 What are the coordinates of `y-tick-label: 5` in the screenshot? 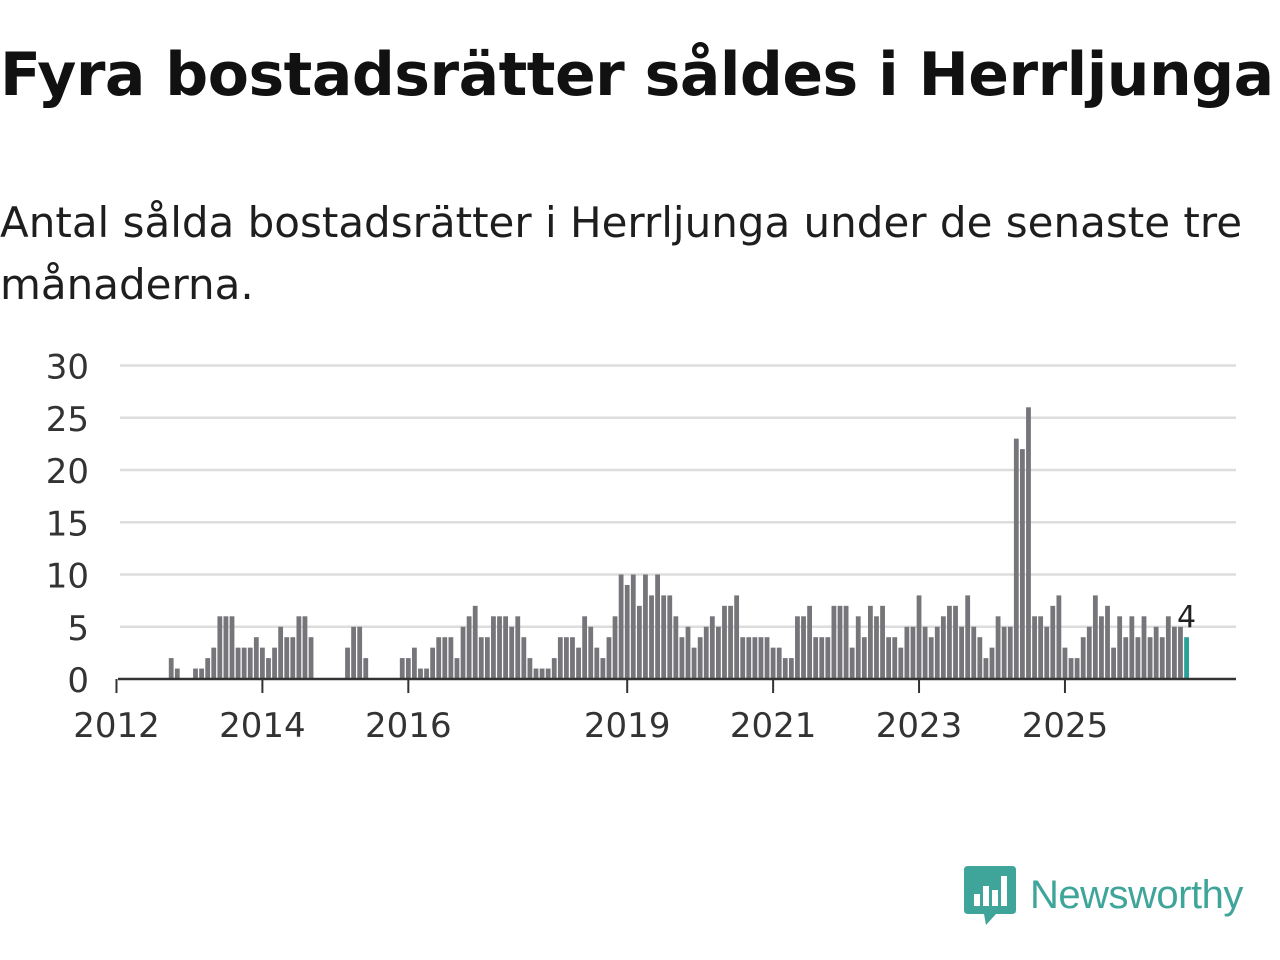 It's located at (78, 629).